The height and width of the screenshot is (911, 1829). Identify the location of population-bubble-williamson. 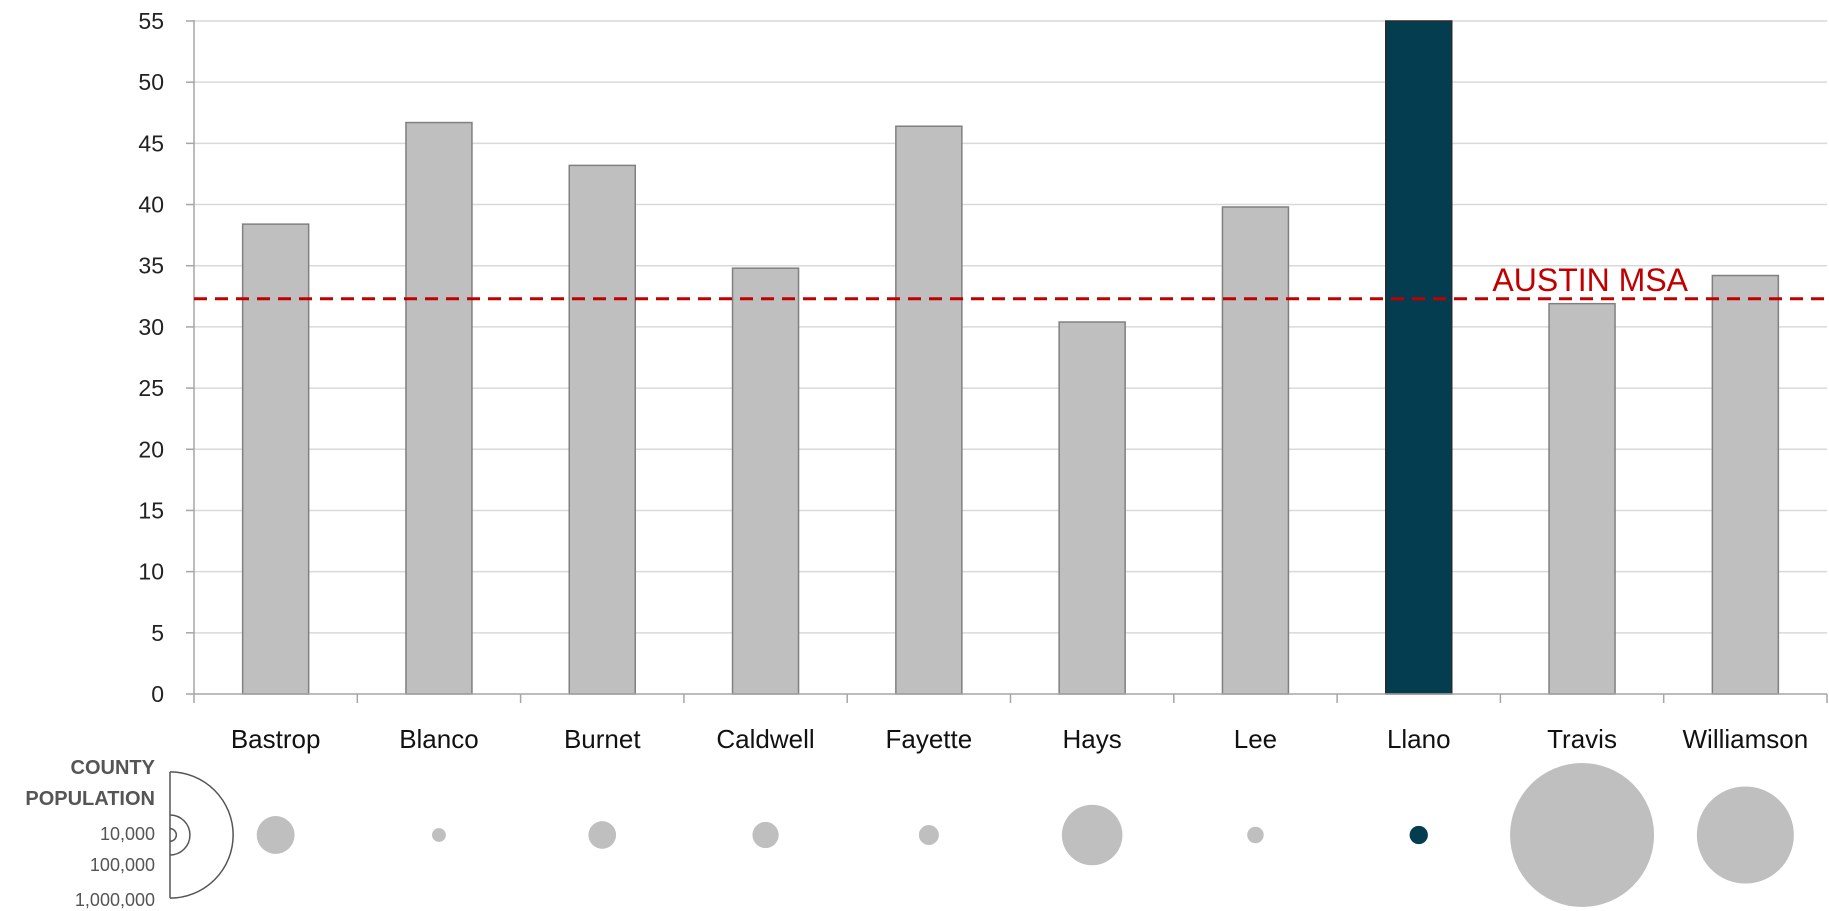
(1745, 835).